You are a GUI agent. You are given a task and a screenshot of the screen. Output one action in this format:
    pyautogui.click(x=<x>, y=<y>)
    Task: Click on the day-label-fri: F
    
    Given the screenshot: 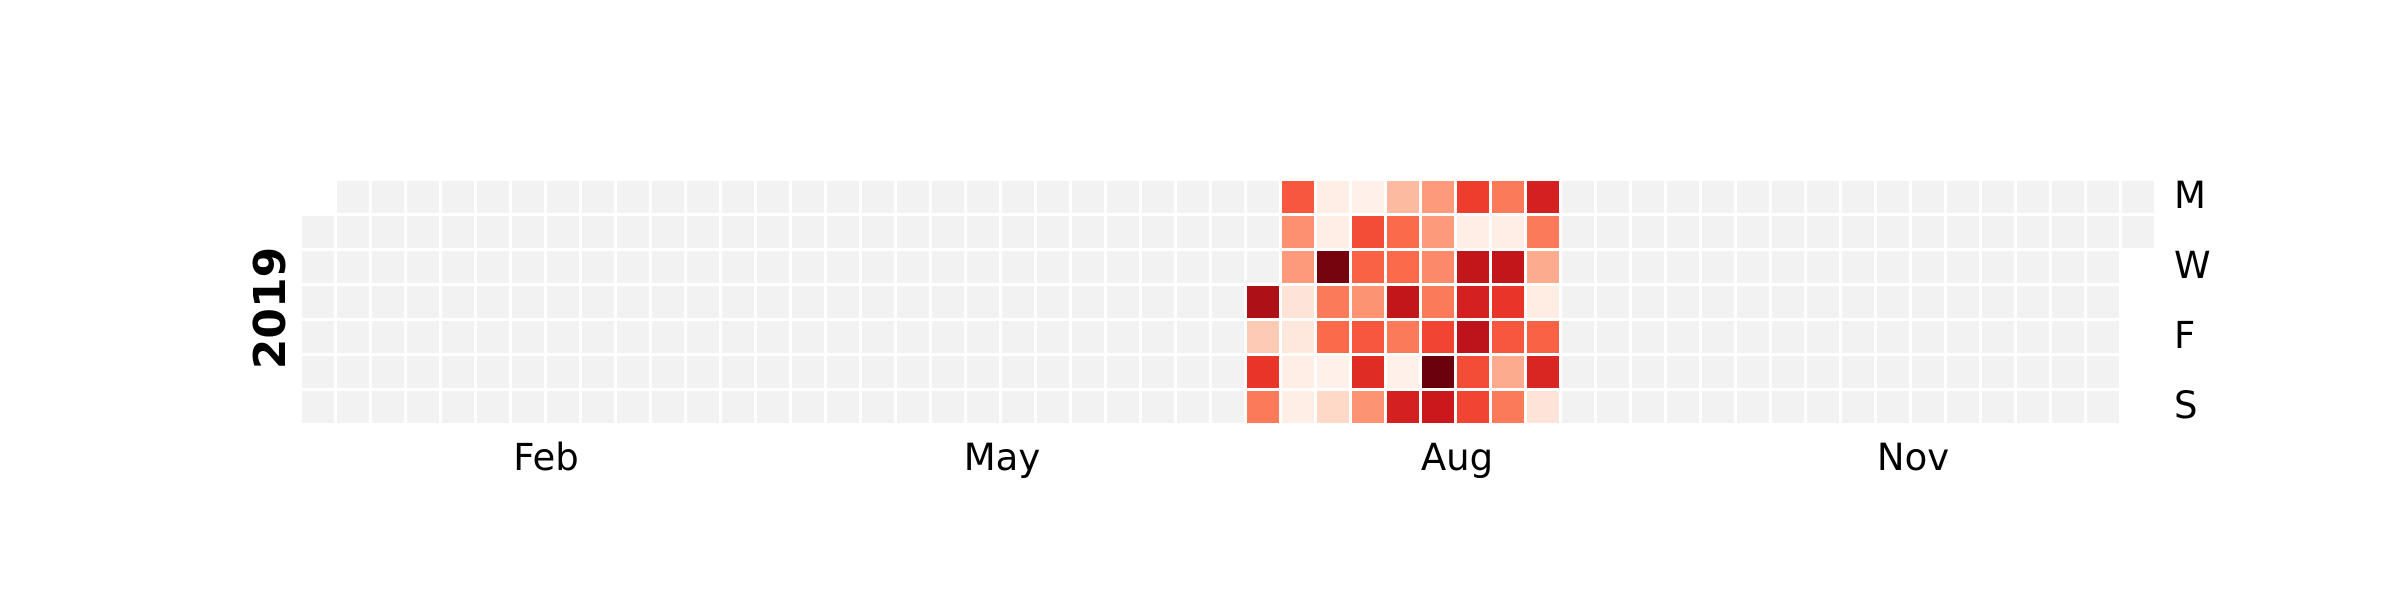 What is the action you would take?
    pyautogui.click(x=2184, y=335)
    